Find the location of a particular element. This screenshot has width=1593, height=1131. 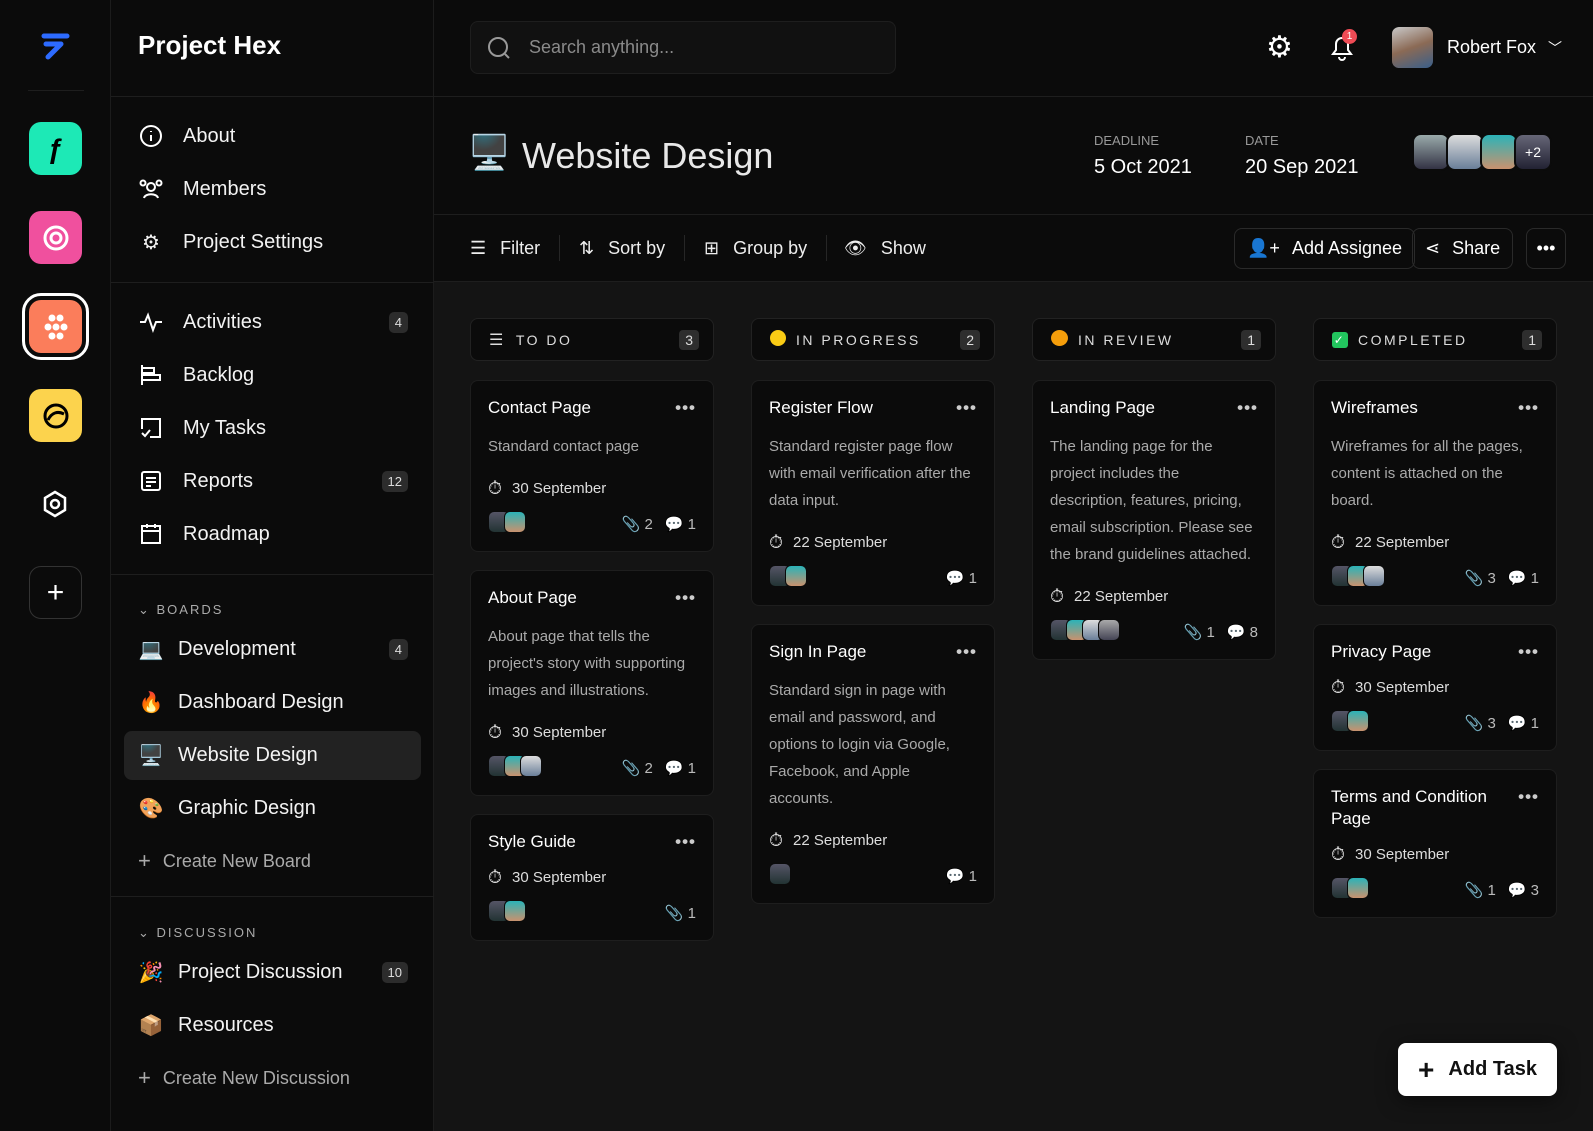

column-header: IN REVIEW 1 is located at coordinates (1154, 339).